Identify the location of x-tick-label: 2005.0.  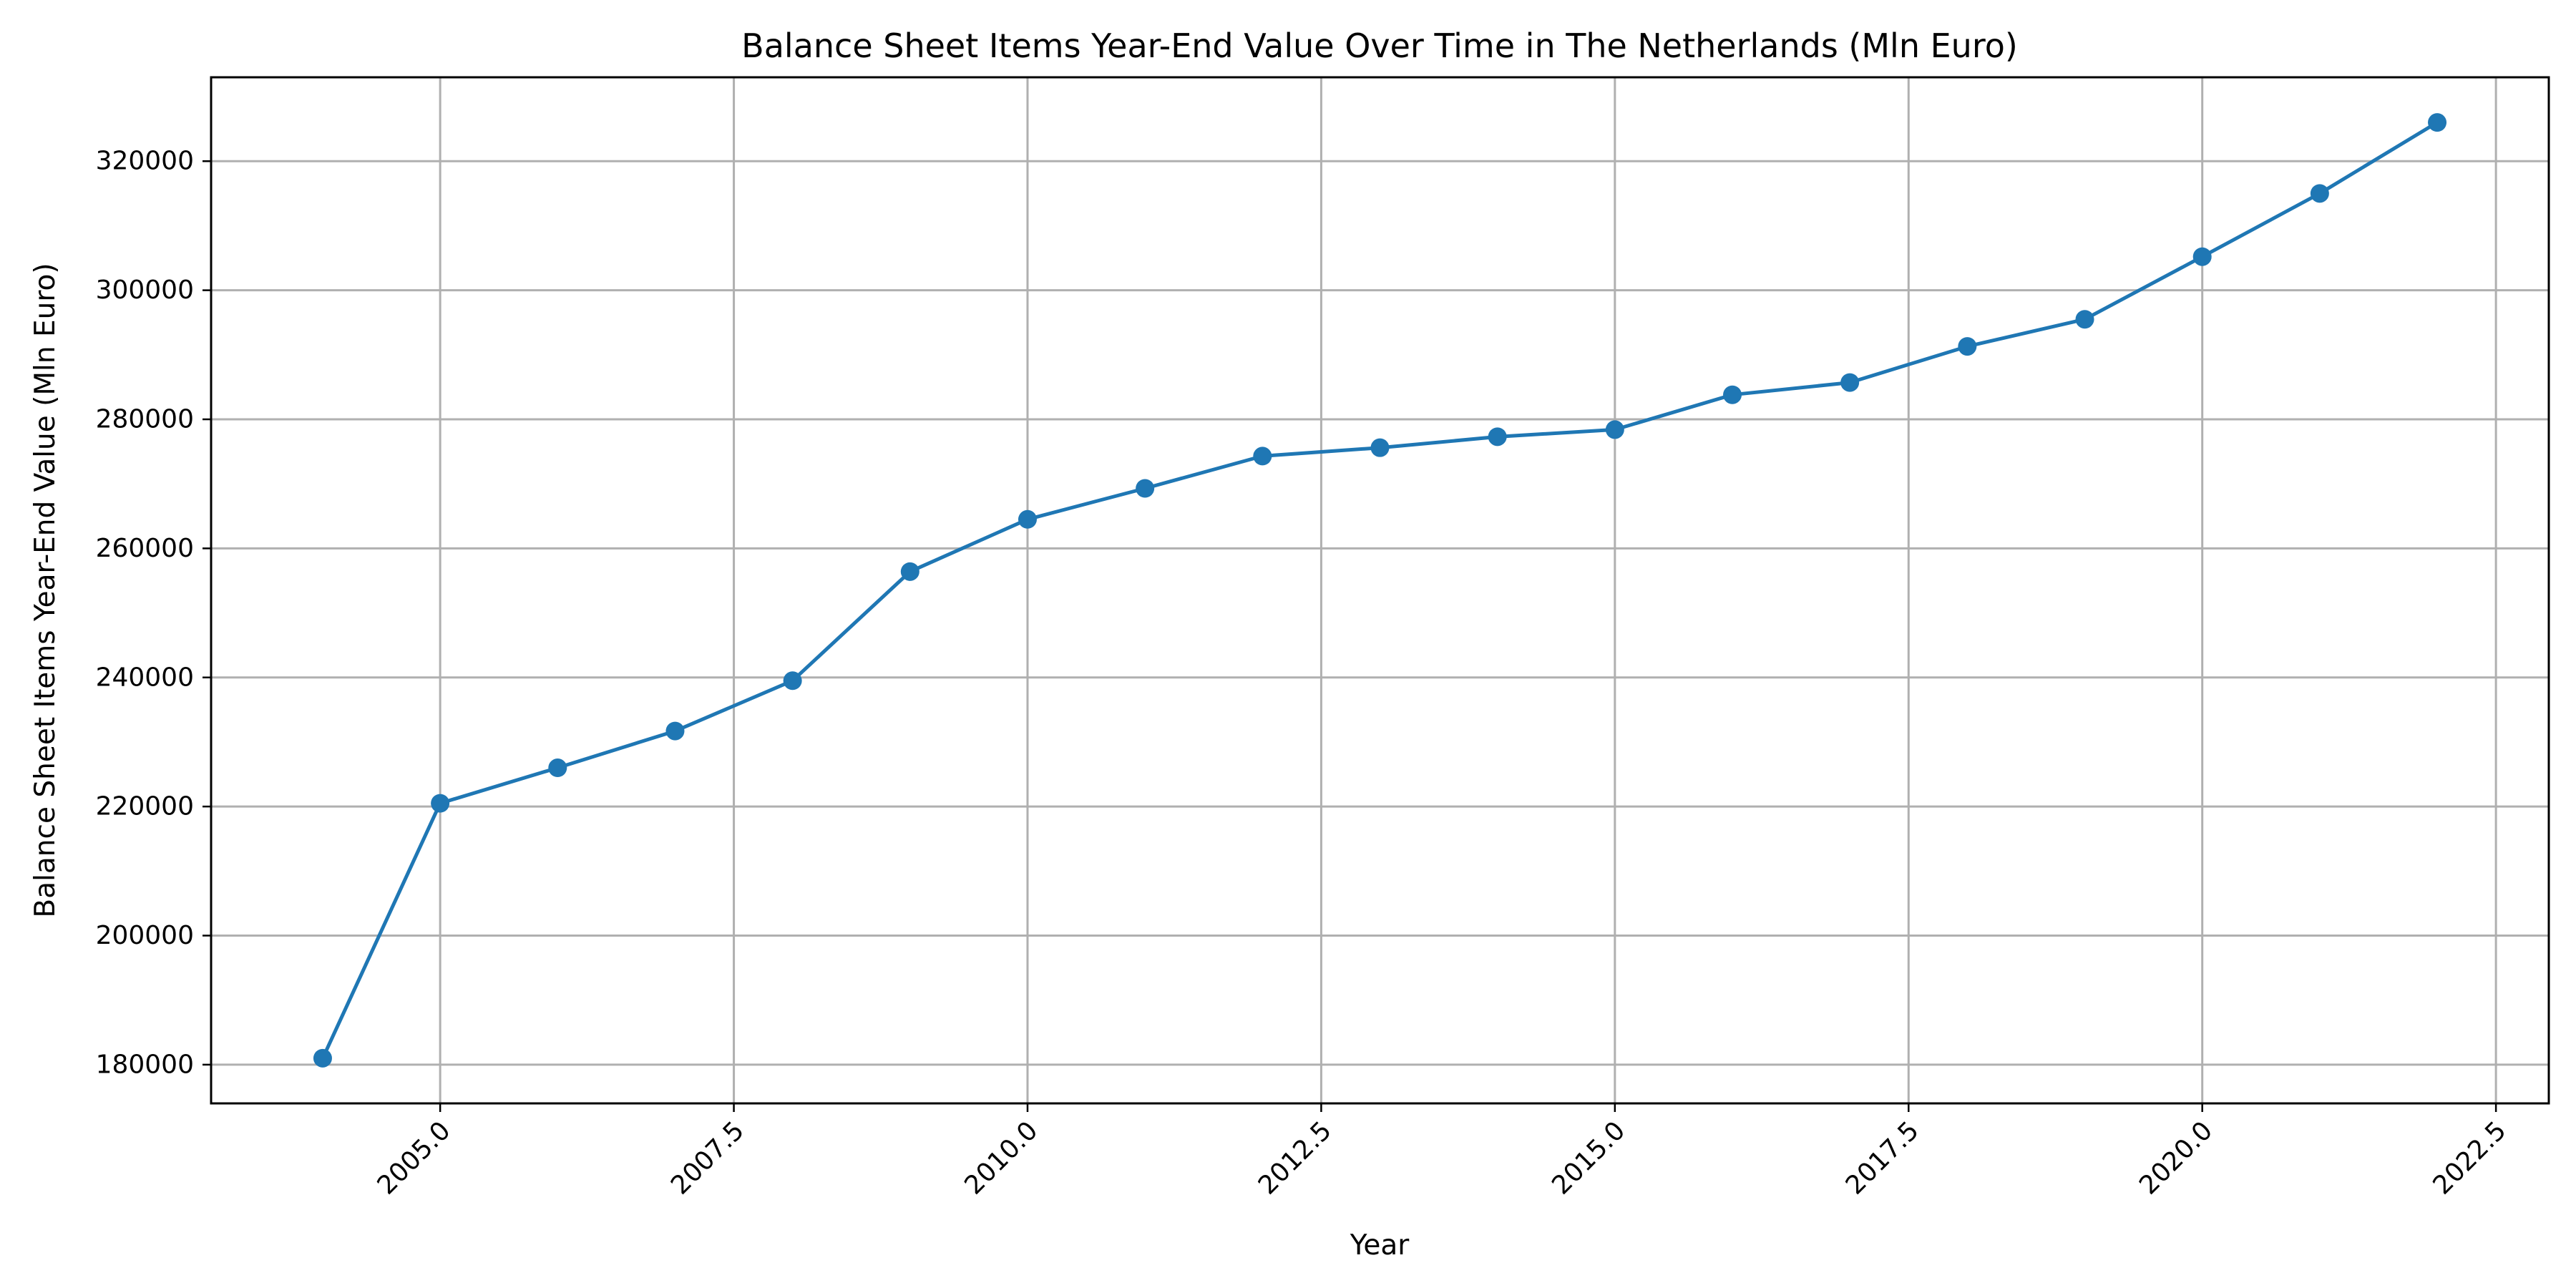
(414, 1158).